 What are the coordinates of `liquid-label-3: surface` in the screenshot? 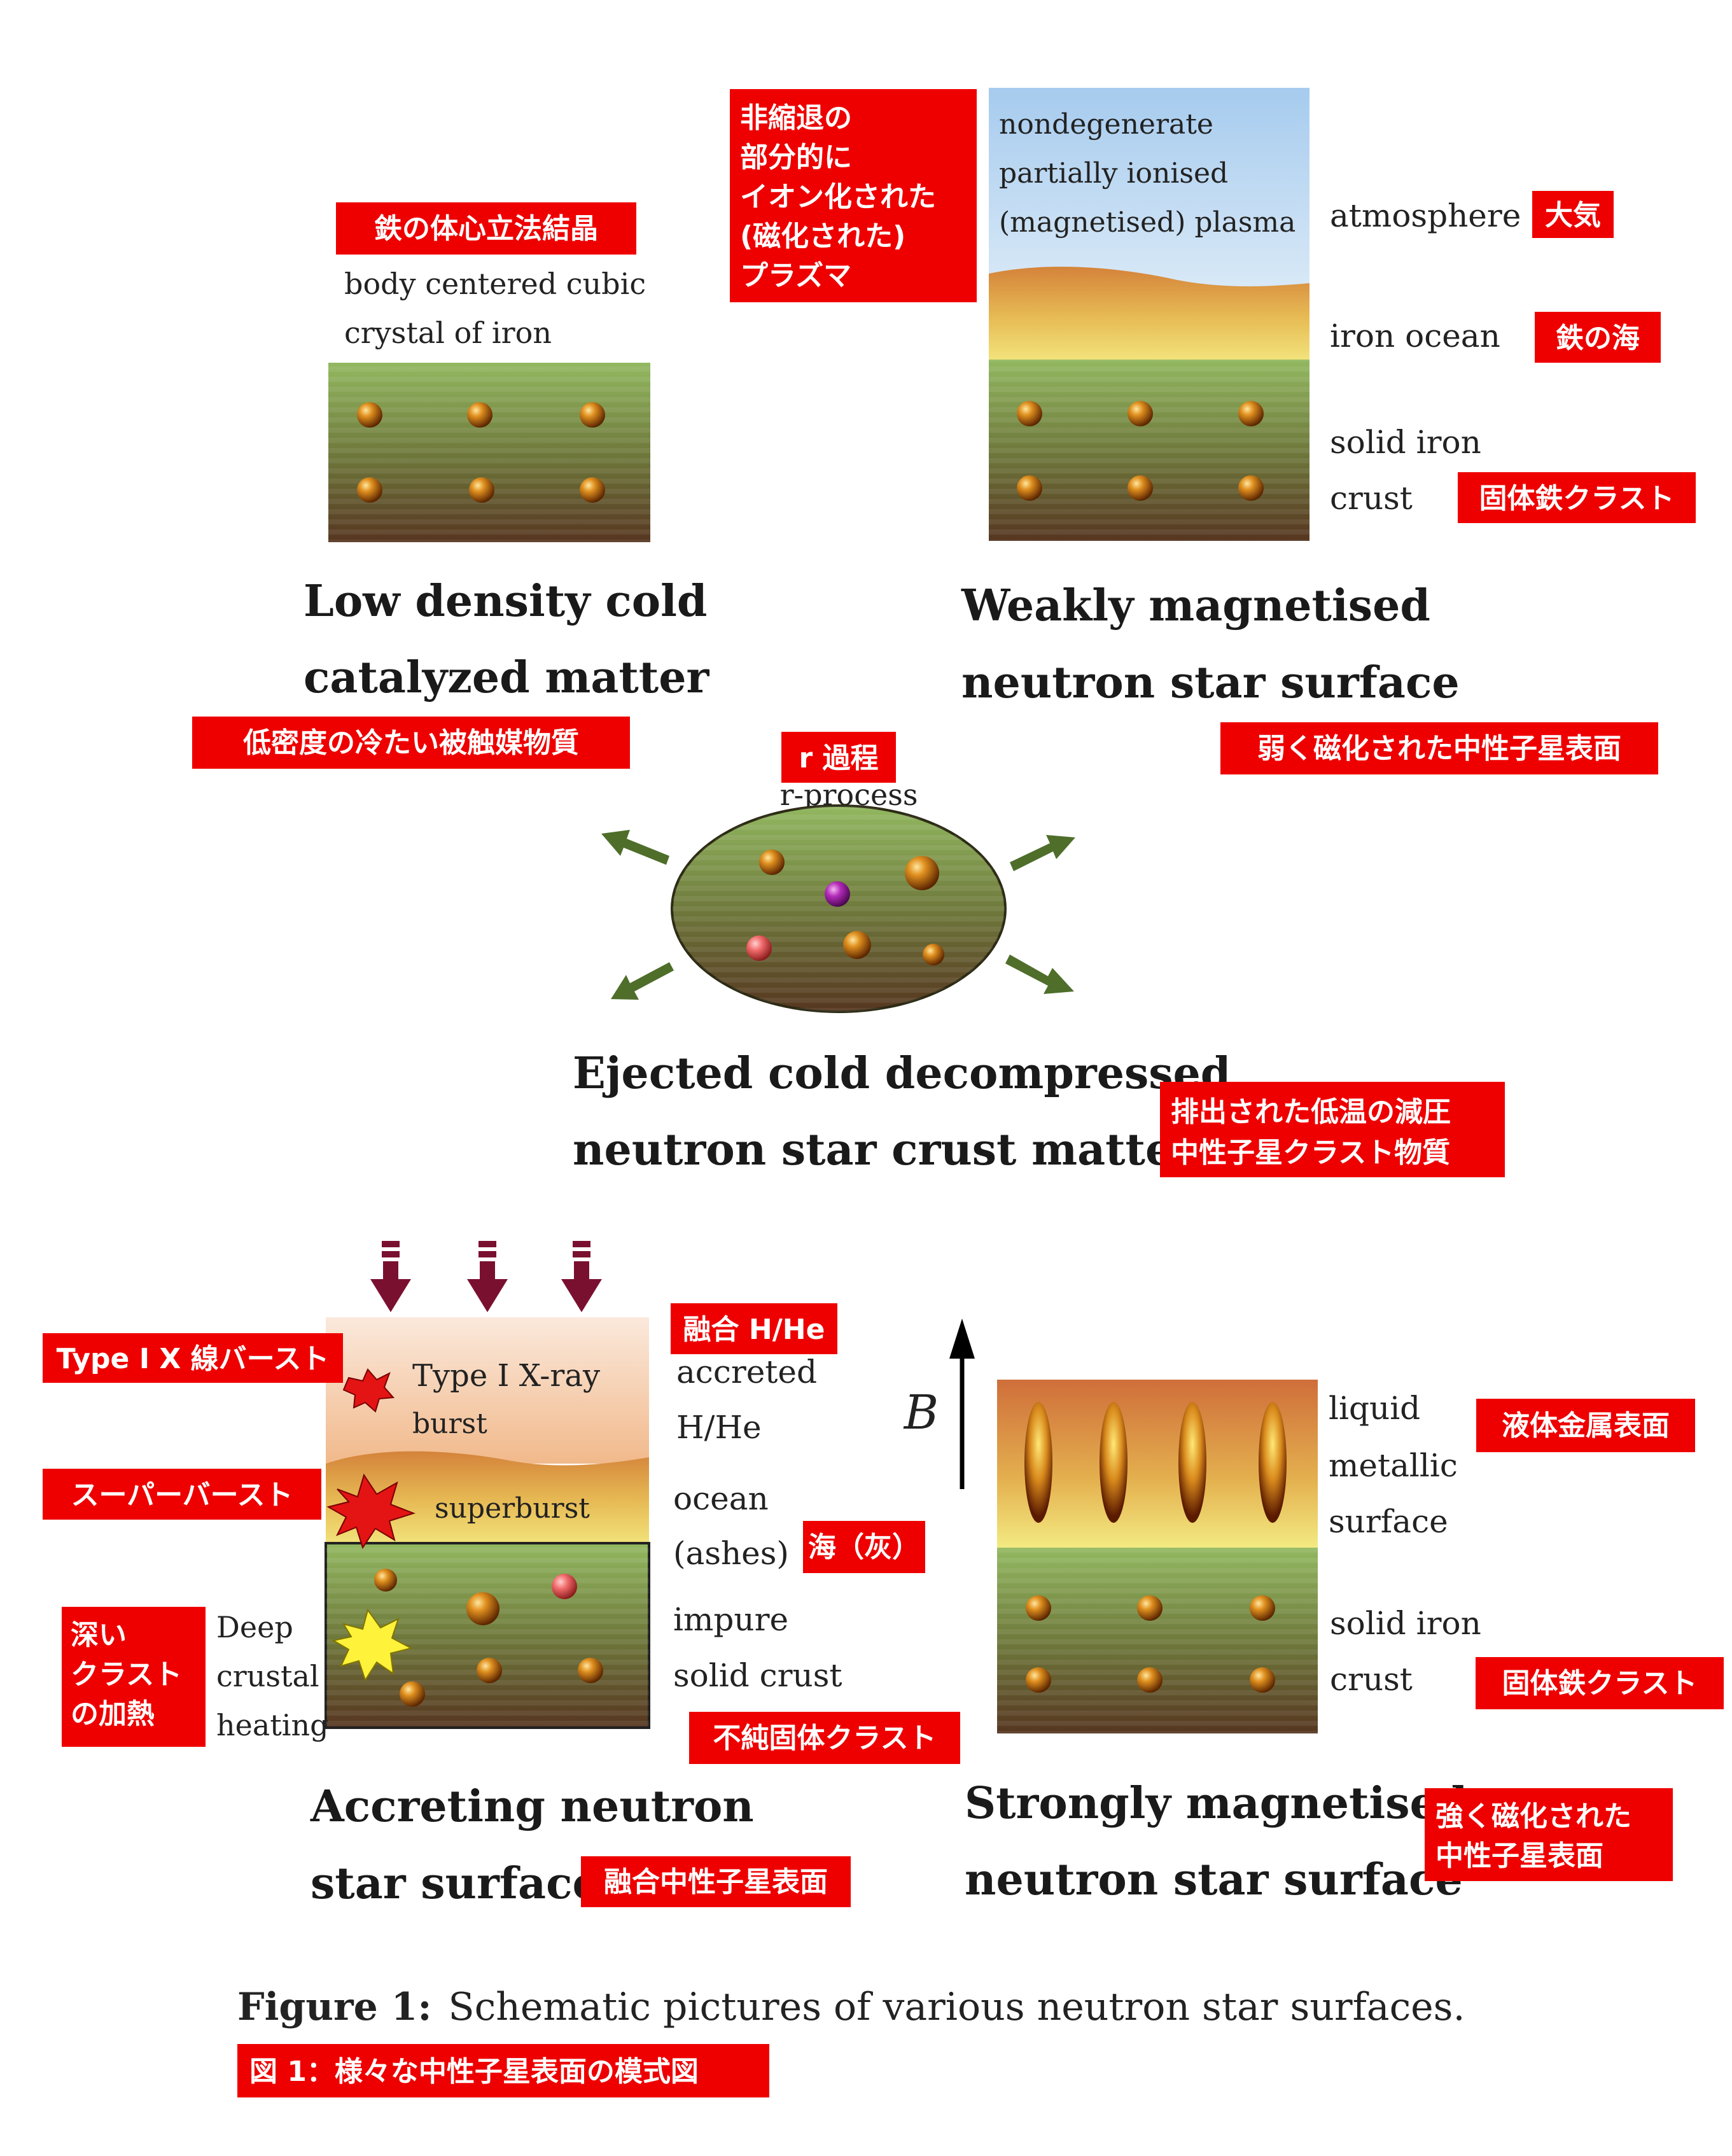 It's located at (1388, 1521).